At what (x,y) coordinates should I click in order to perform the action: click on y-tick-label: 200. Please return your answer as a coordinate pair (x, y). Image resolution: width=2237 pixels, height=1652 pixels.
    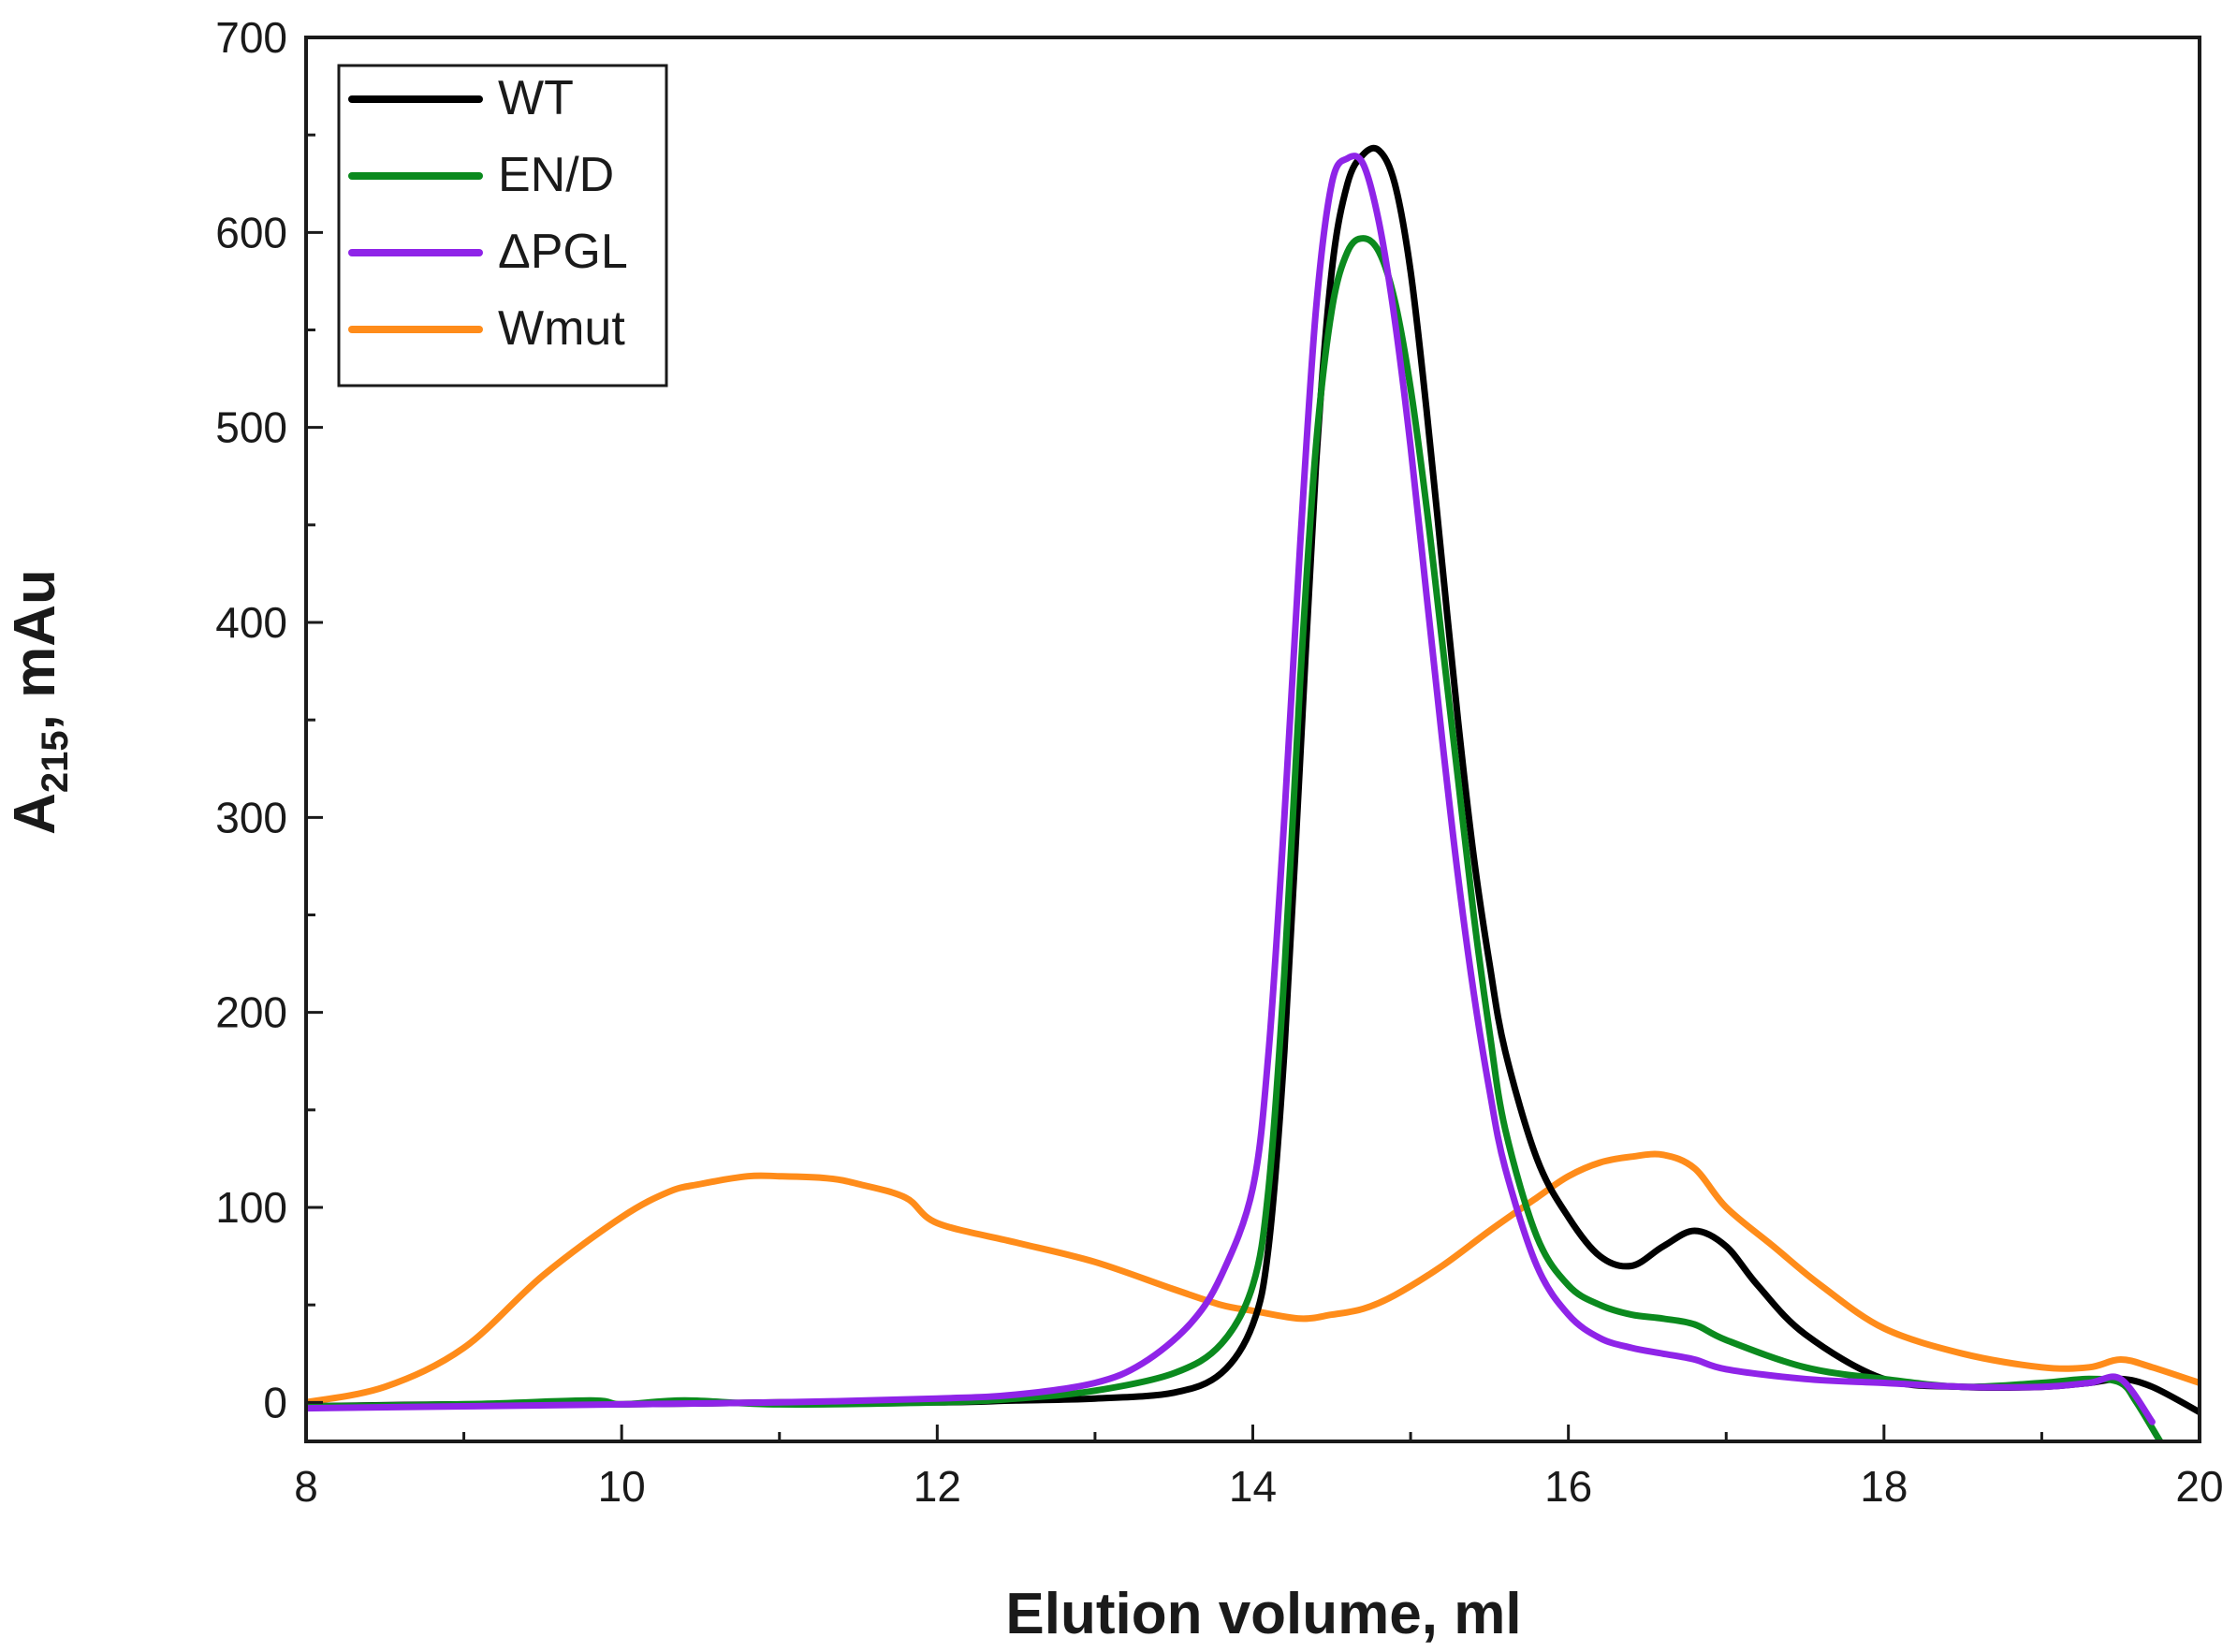
    Looking at the image, I should click on (251, 1013).